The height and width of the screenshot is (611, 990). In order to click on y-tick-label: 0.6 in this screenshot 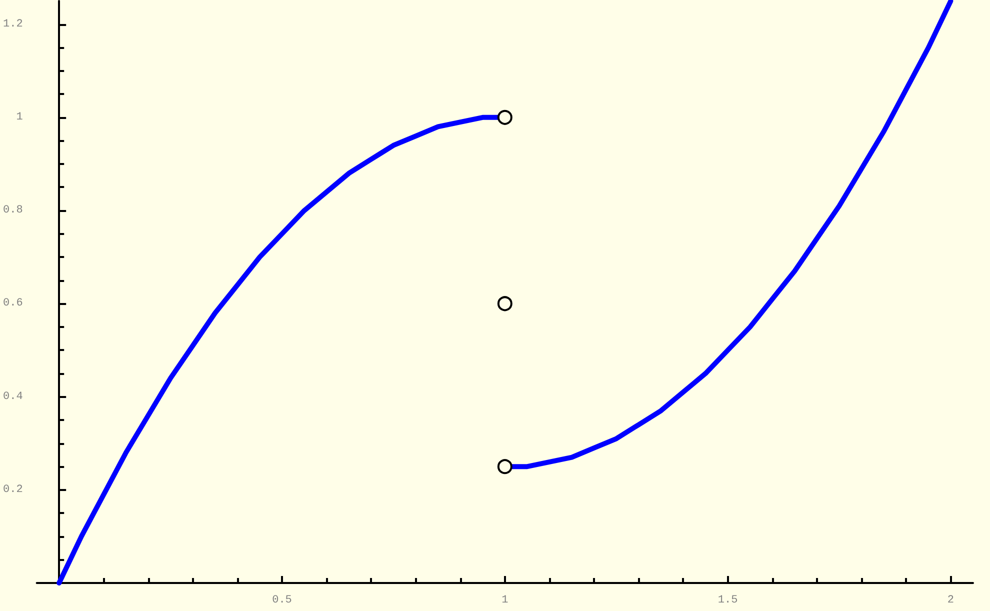, I will do `click(12, 304)`.